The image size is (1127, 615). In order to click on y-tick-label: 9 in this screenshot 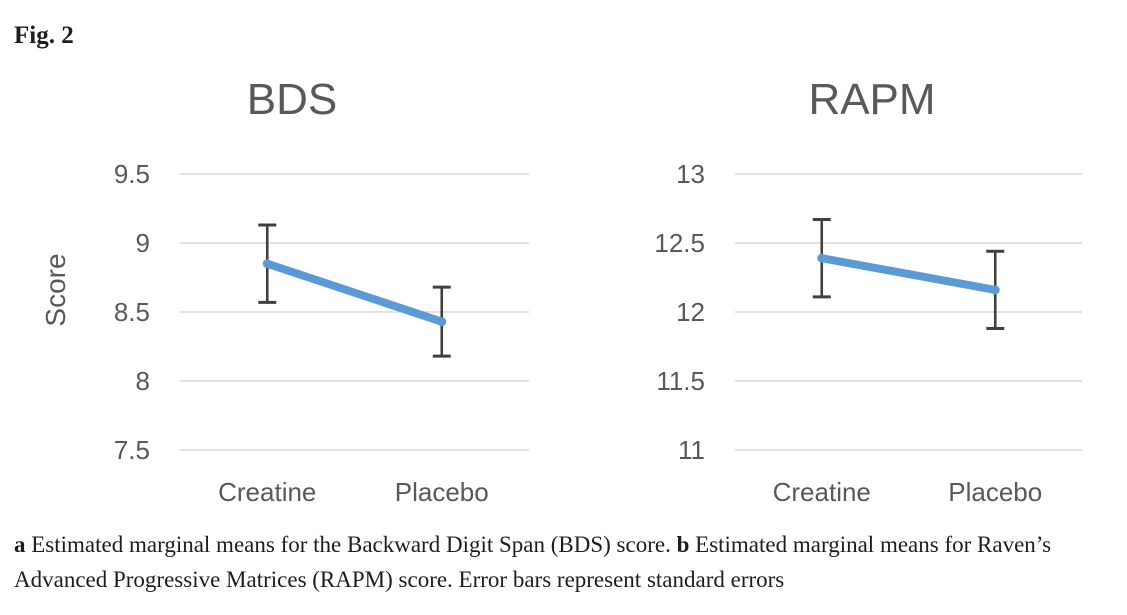, I will do `click(142, 243)`.